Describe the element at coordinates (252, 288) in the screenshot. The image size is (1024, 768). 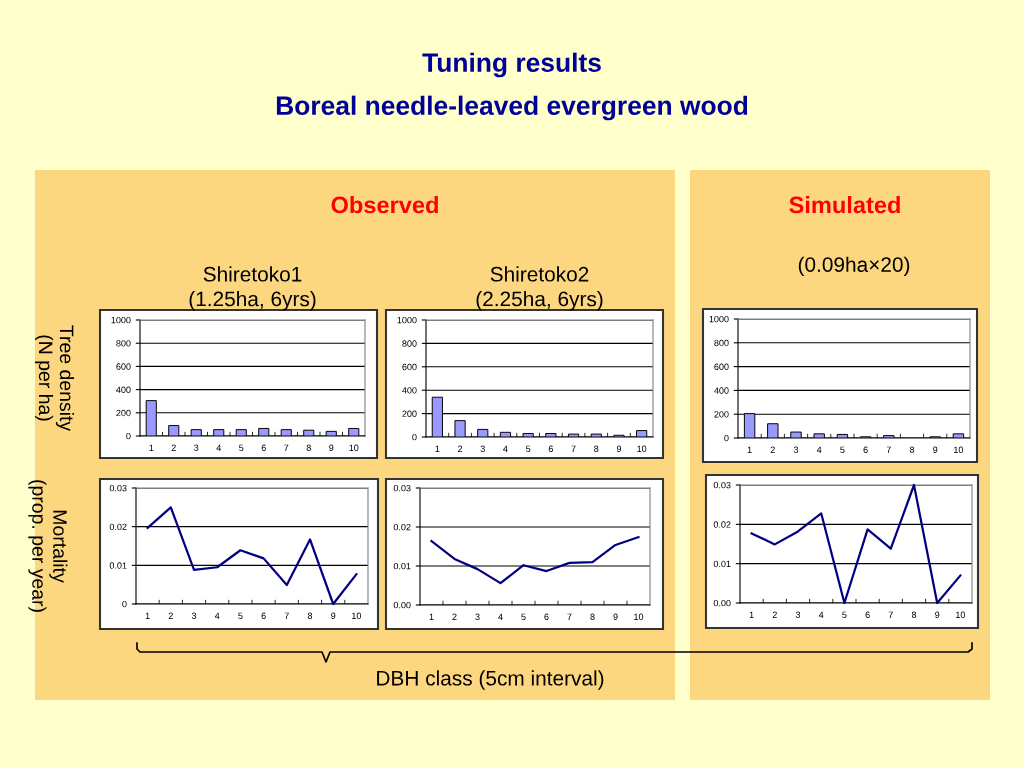
I see `chart-title: Shiretoko1 (1.25ha, 6yrs)` at that location.